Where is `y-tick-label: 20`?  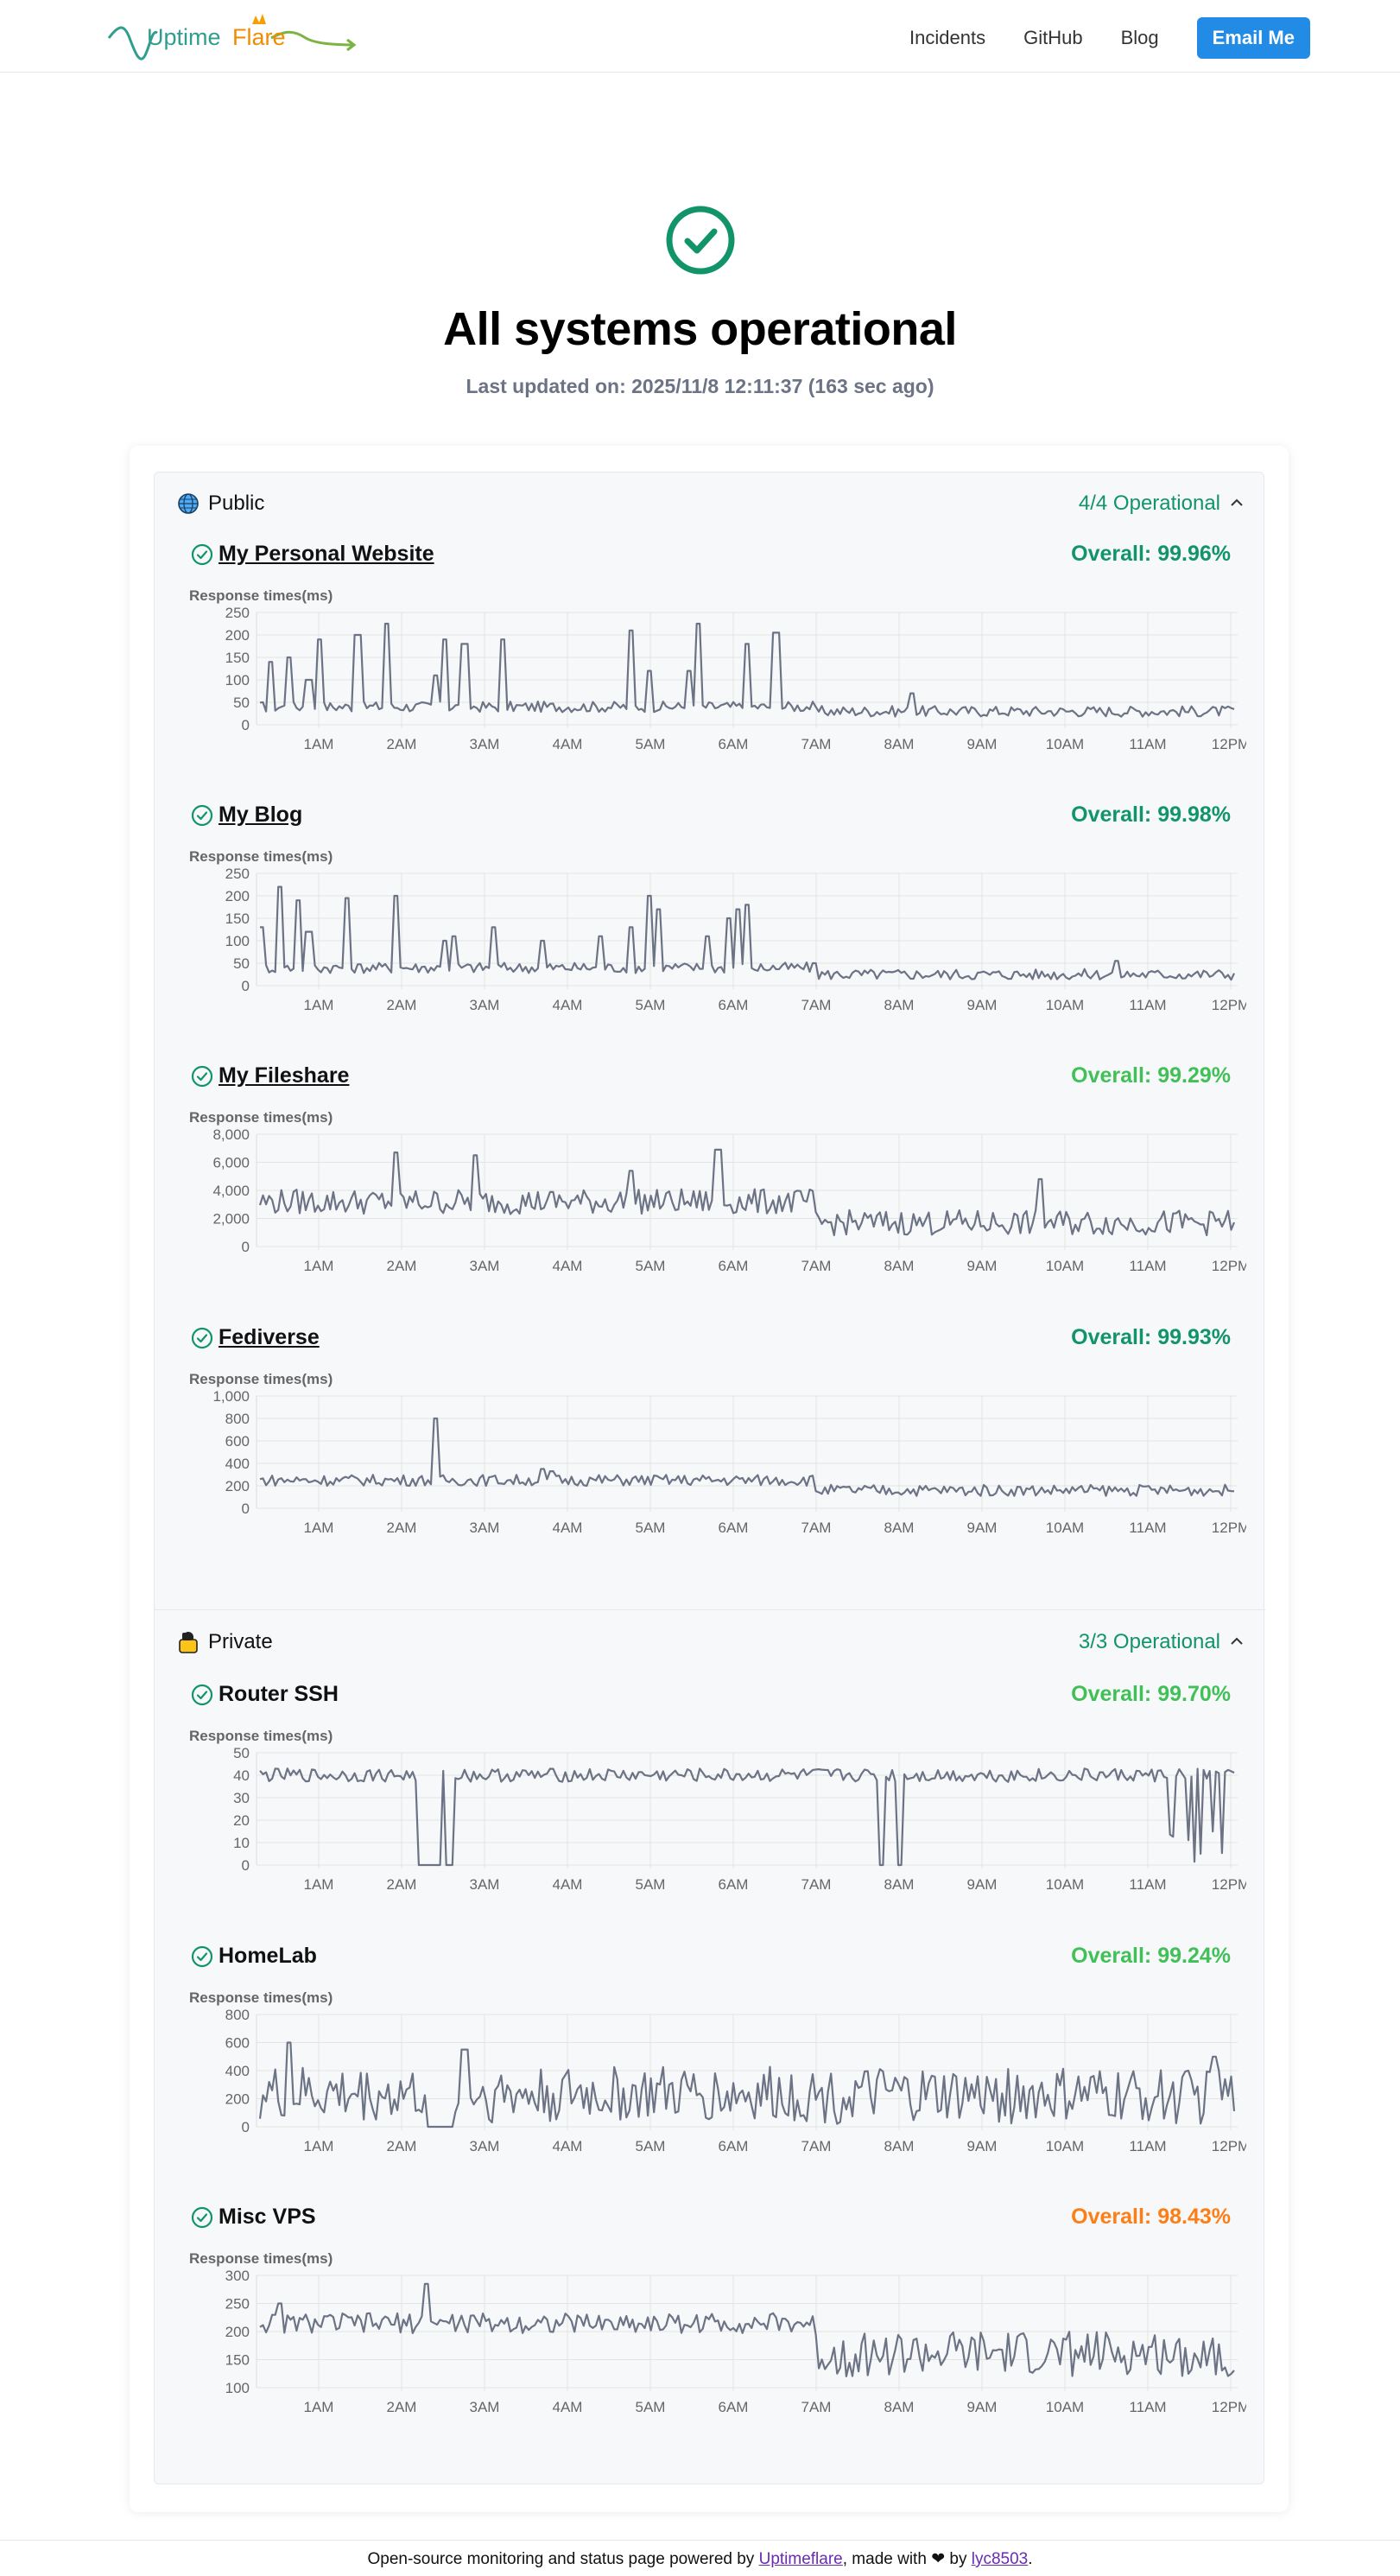 y-tick-label: 20 is located at coordinates (241, 1820).